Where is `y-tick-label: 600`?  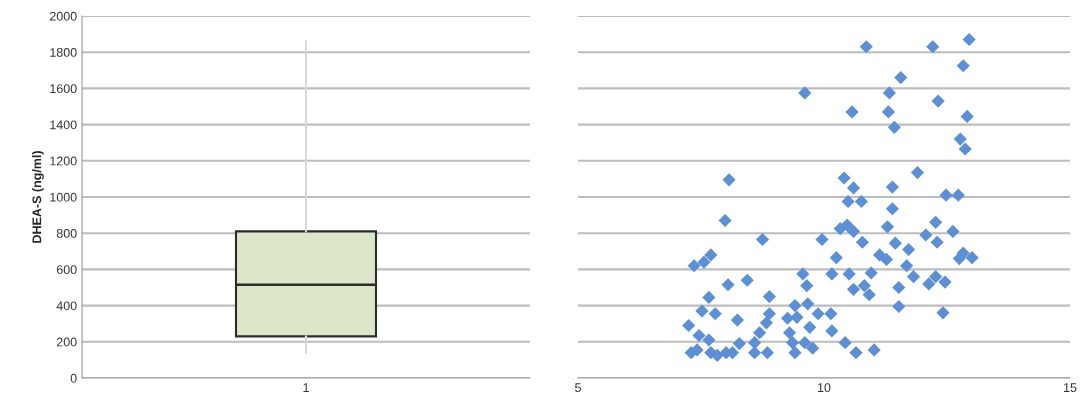
y-tick-label: 600 is located at coordinates (66, 270).